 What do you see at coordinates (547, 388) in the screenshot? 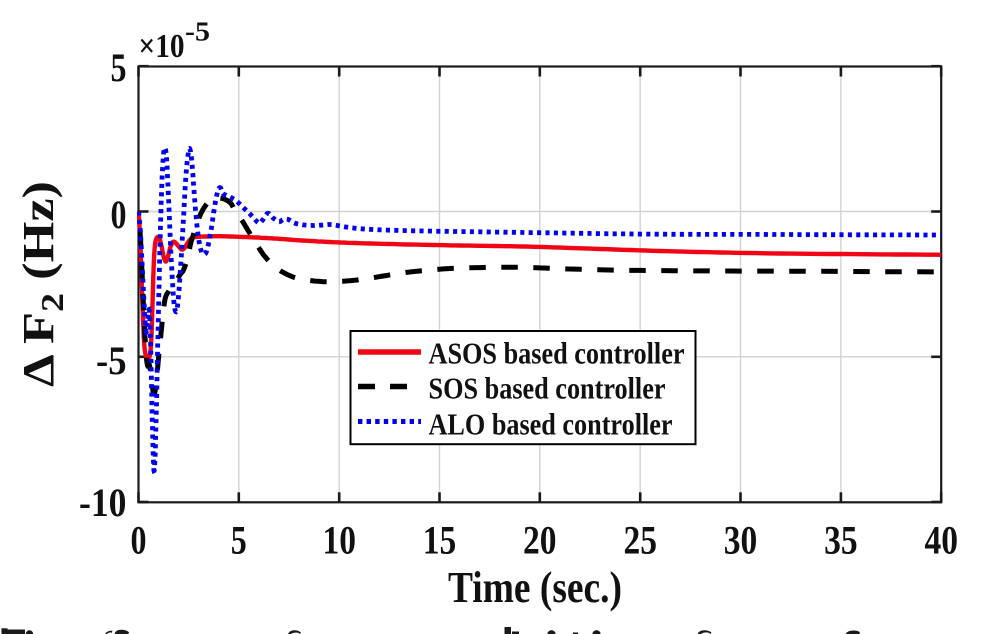
I see `svg-text: SOS based controller` at bounding box center [547, 388].